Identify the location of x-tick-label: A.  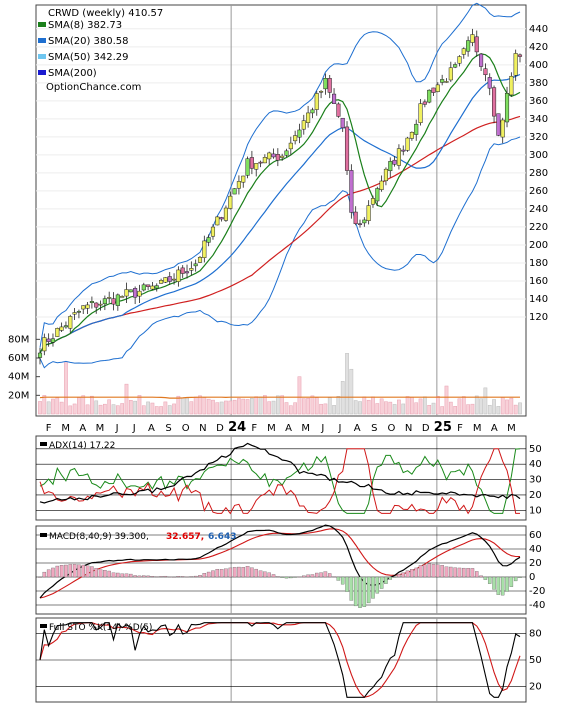
(357, 428).